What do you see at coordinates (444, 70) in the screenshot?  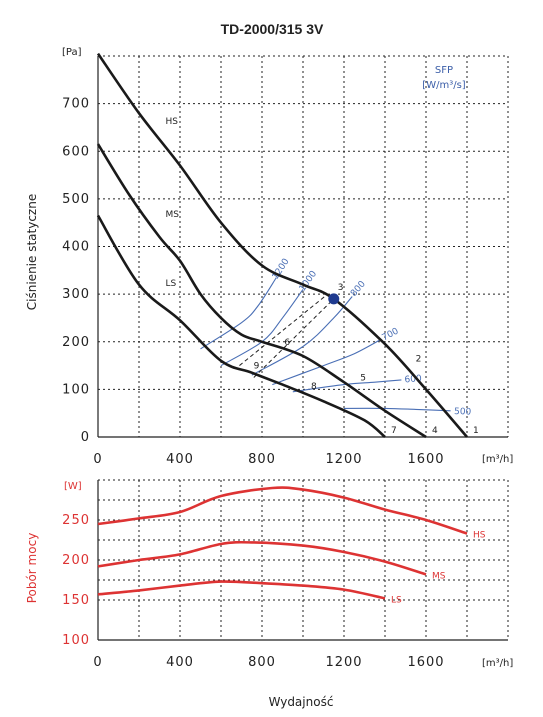 I see `sfp-title: SFP` at bounding box center [444, 70].